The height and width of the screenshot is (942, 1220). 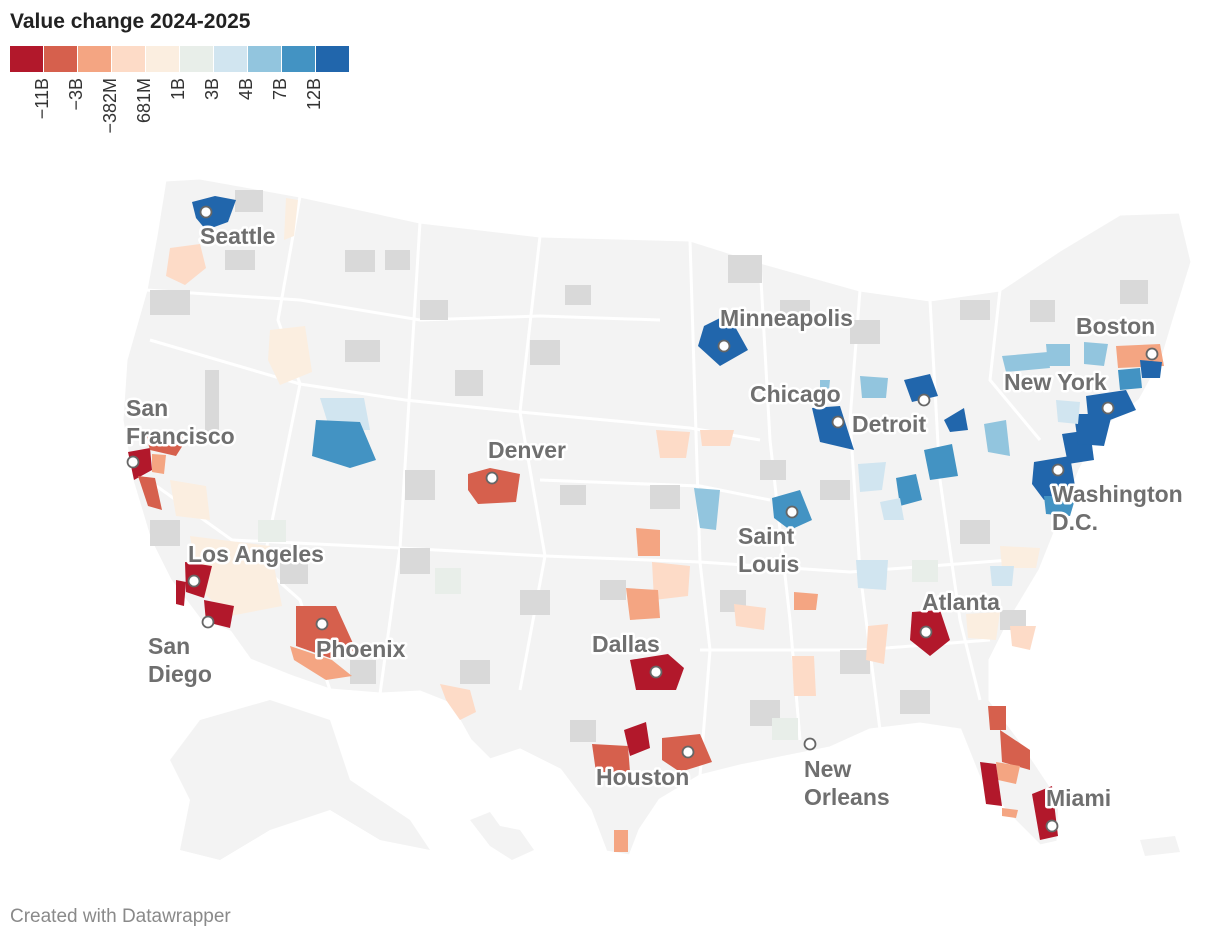 What do you see at coordinates (237, 236) in the screenshot?
I see `city-label: Seattle` at bounding box center [237, 236].